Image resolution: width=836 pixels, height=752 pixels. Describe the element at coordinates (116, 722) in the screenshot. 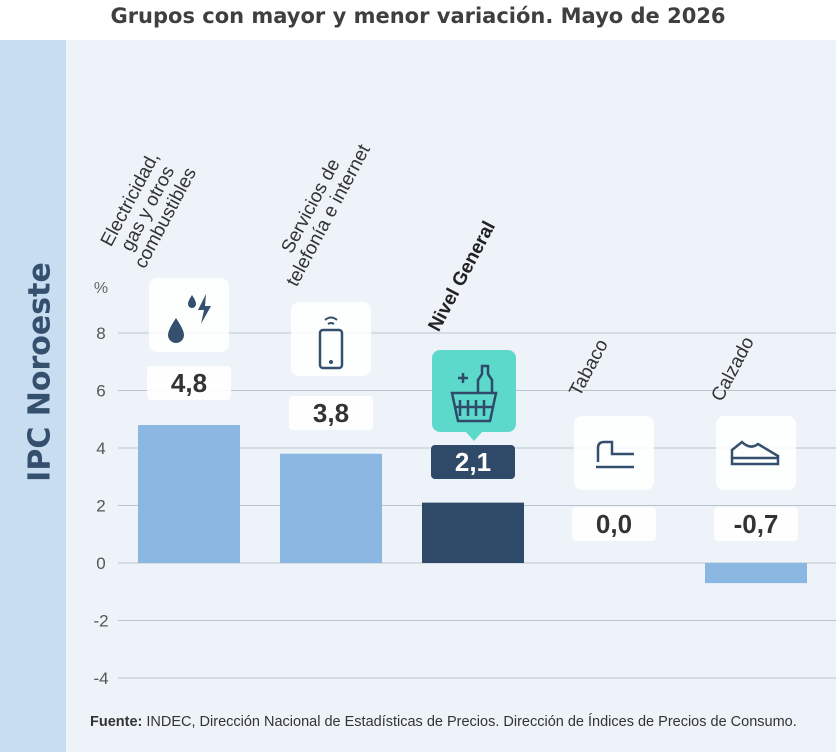

I see `source-label: Fuente:` at that location.